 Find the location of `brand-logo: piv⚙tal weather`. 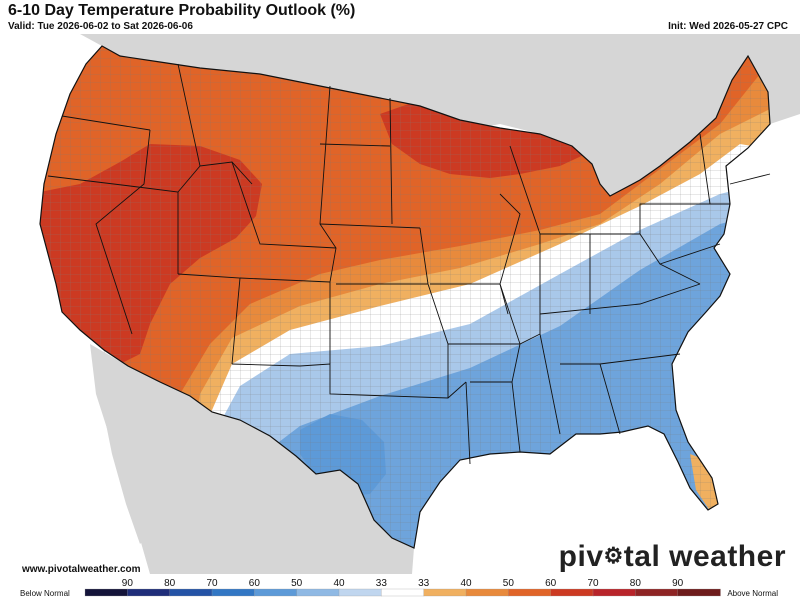

brand-logo: piv⚙tal weather is located at coordinates (672, 557).